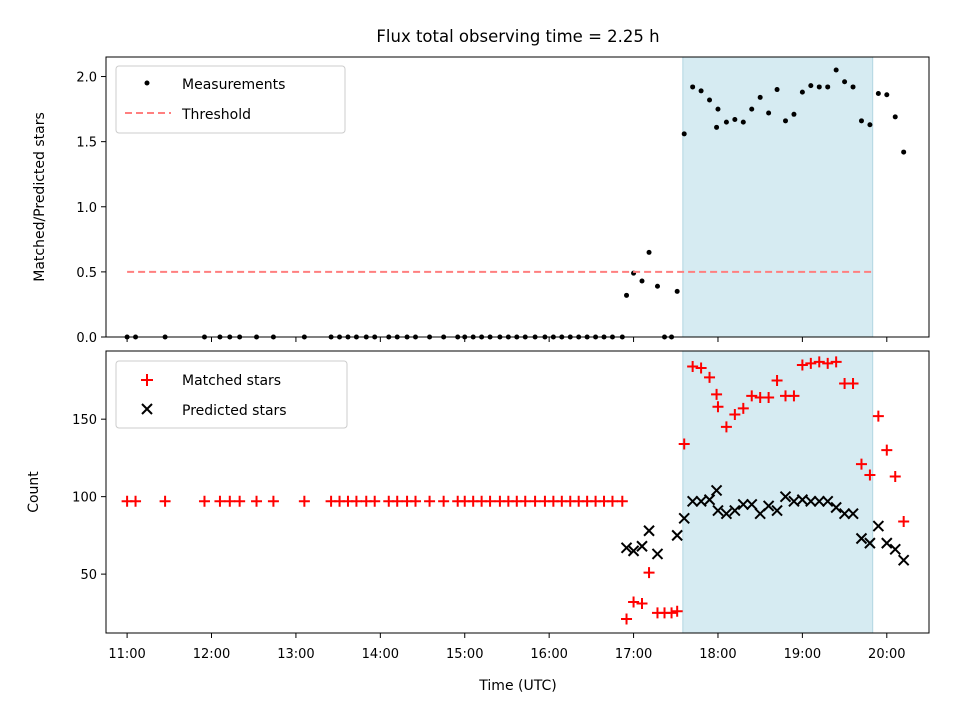  Describe the element at coordinates (464, 654) in the screenshot. I see `x-tick-label: 15:00` at that location.